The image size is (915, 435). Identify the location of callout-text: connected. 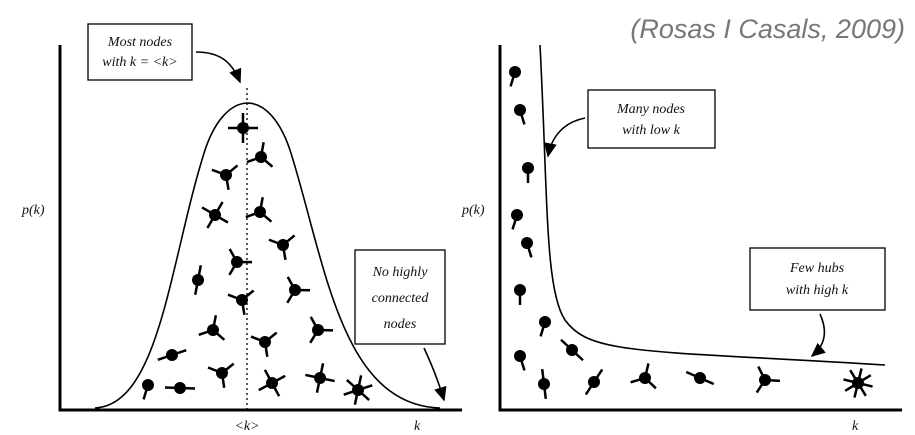
(401, 298).